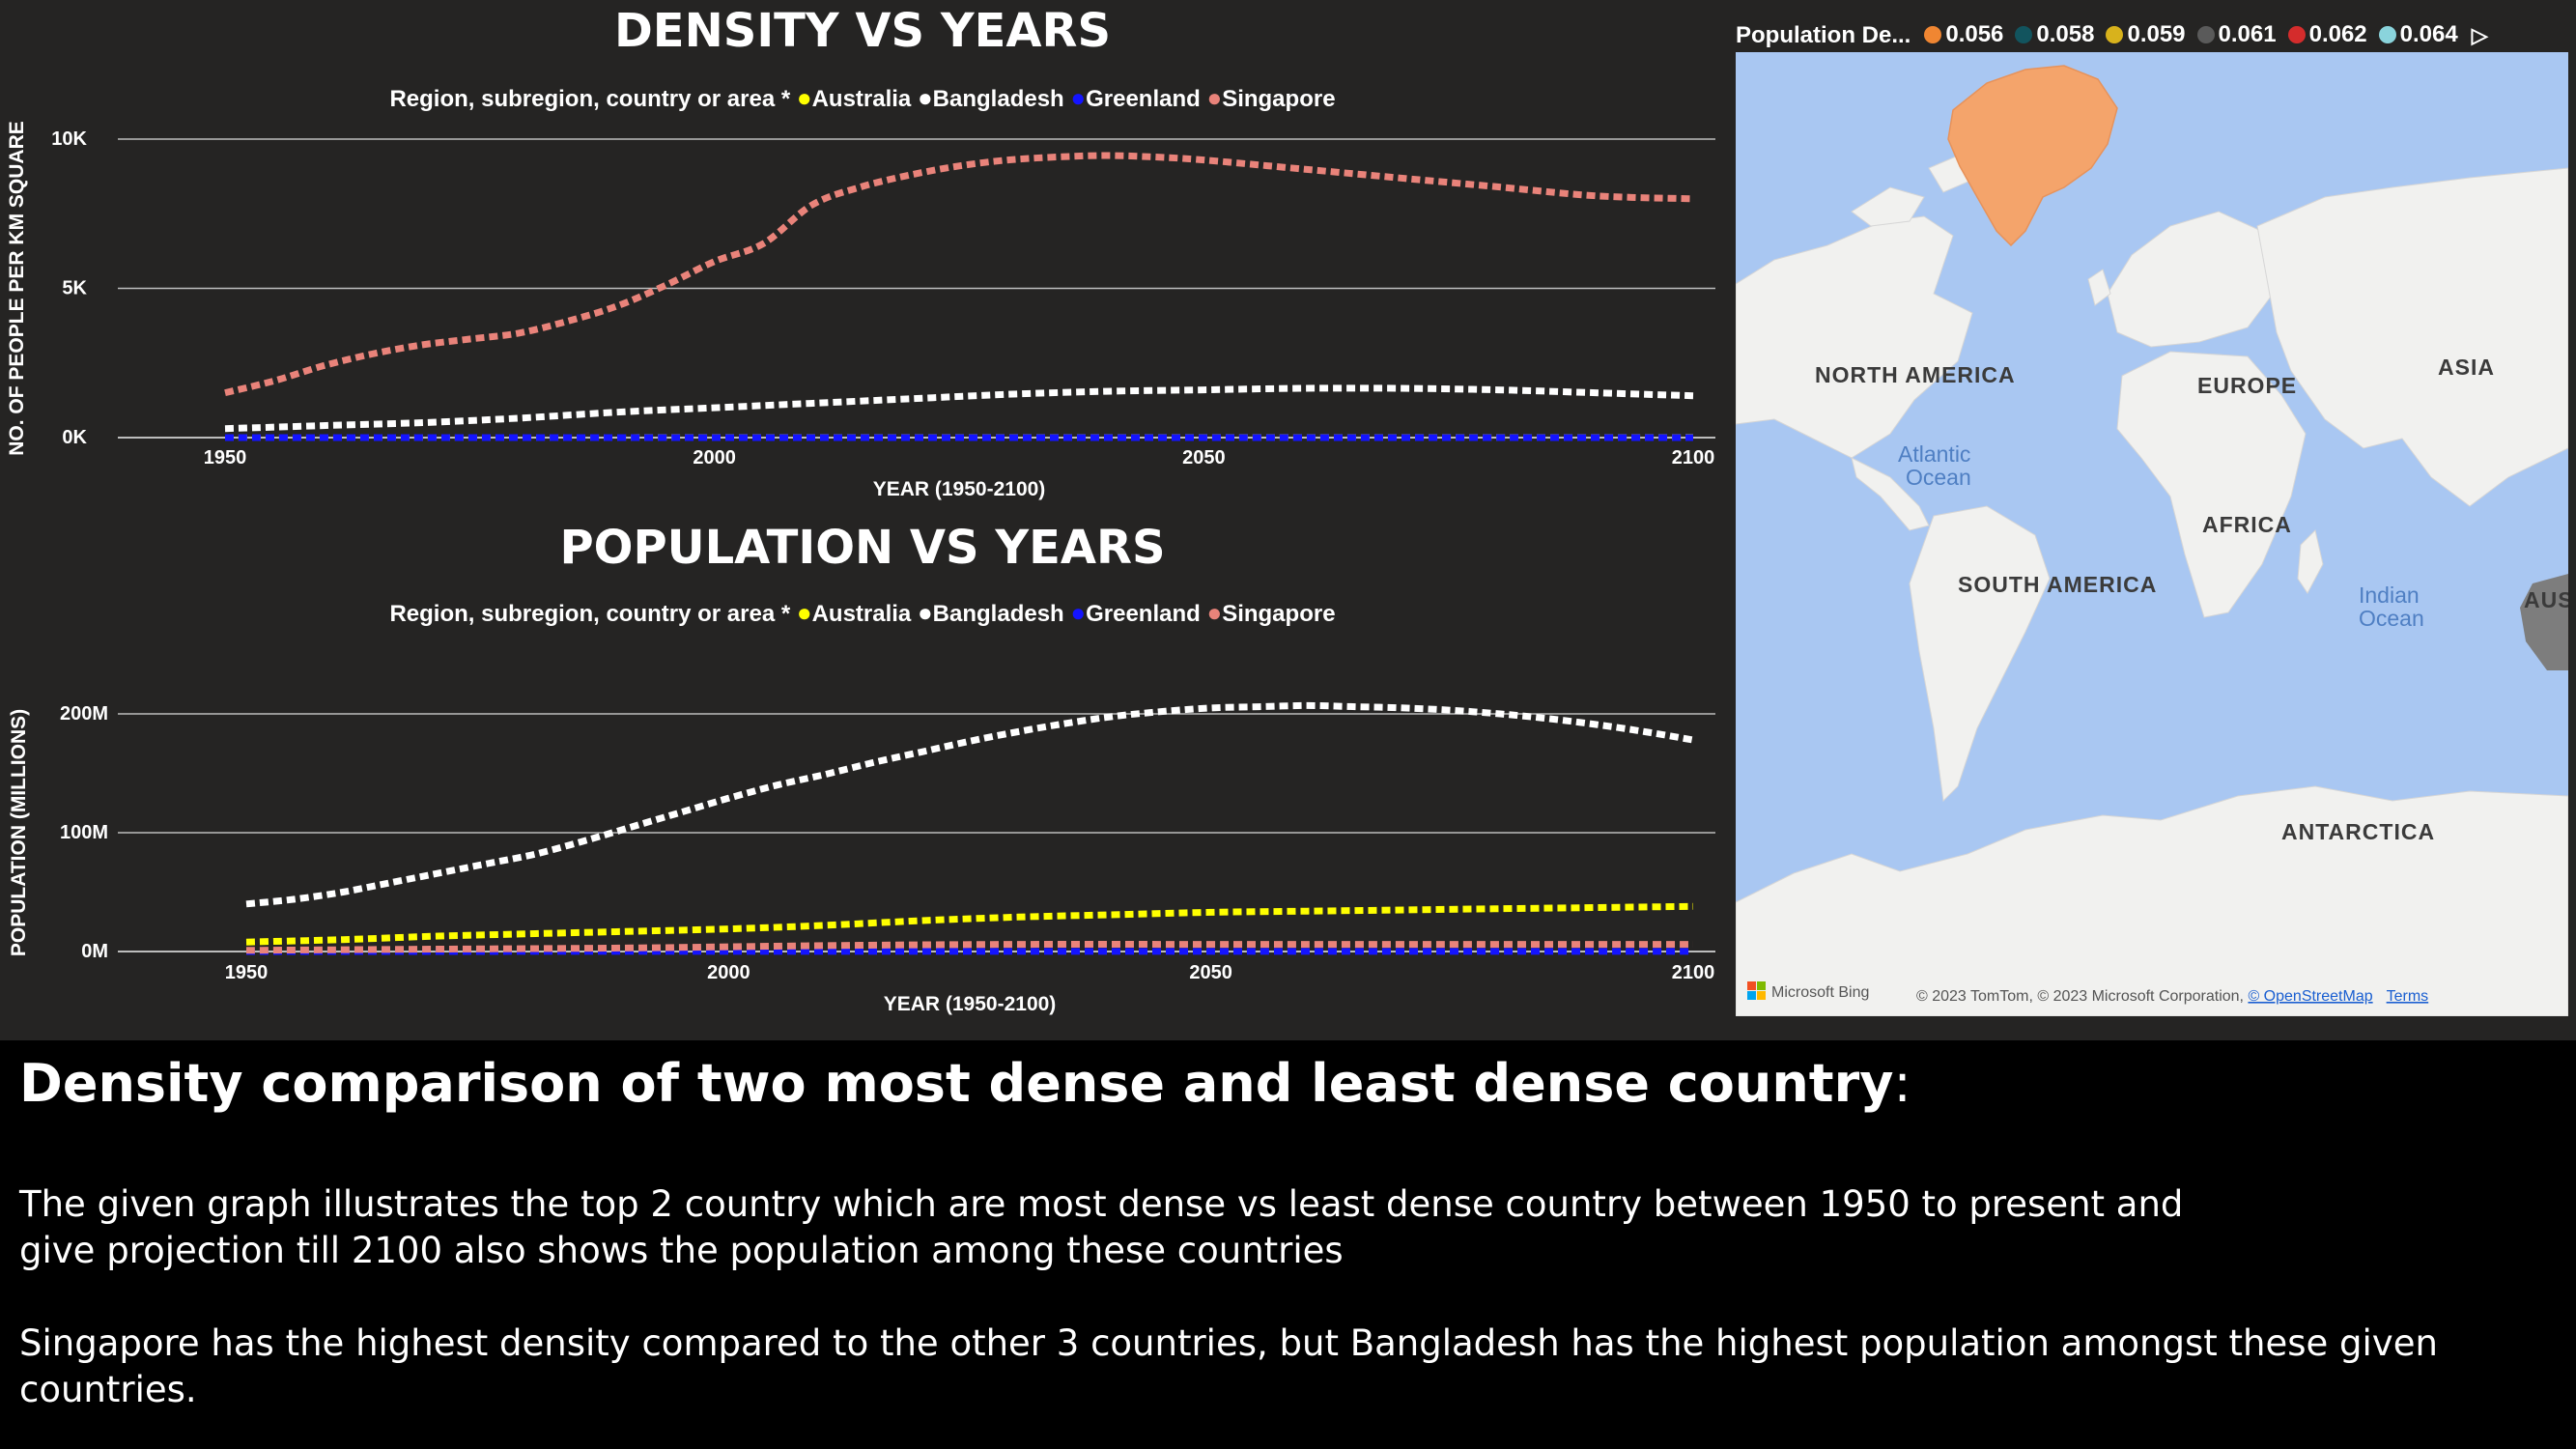 The image size is (2576, 1449). Describe the element at coordinates (2247, 385) in the screenshot. I see `label-europe: EUROPE` at that location.